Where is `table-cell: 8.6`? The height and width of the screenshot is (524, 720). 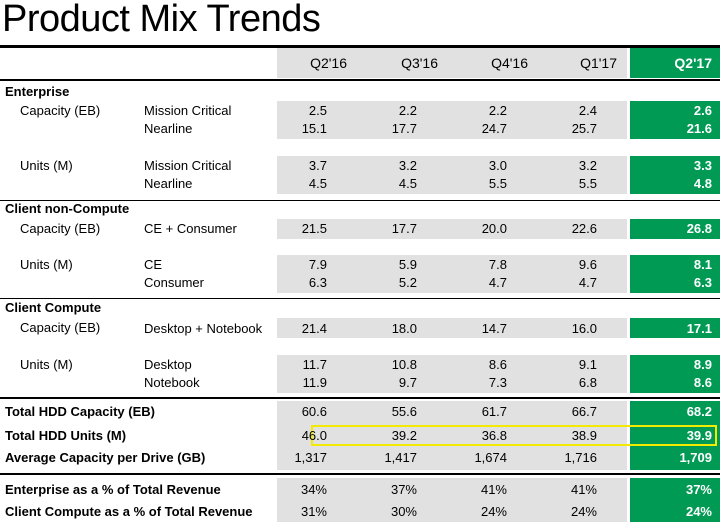 table-cell: 8.6 is located at coordinates (497, 364).